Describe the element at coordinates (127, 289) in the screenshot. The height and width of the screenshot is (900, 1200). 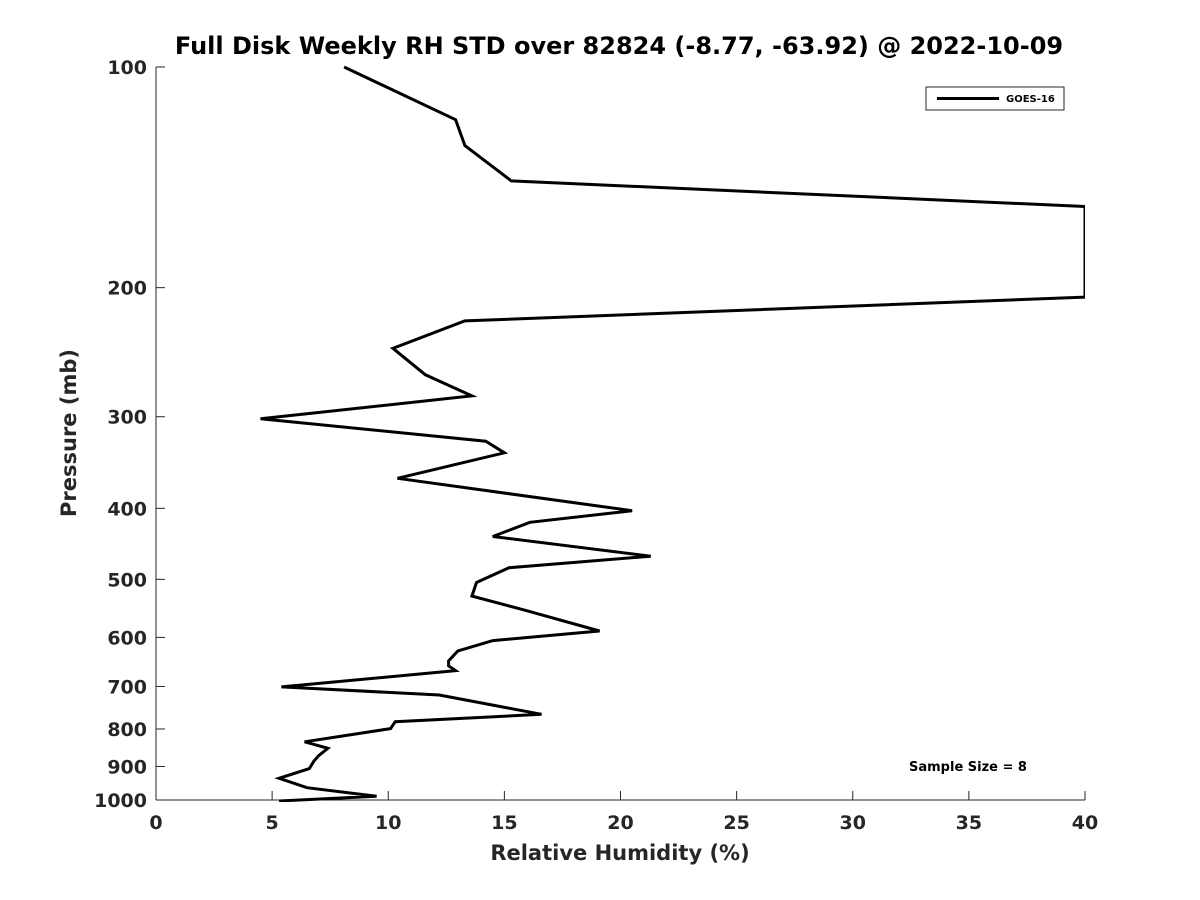
I see `y-tick-label: 200` at that location.